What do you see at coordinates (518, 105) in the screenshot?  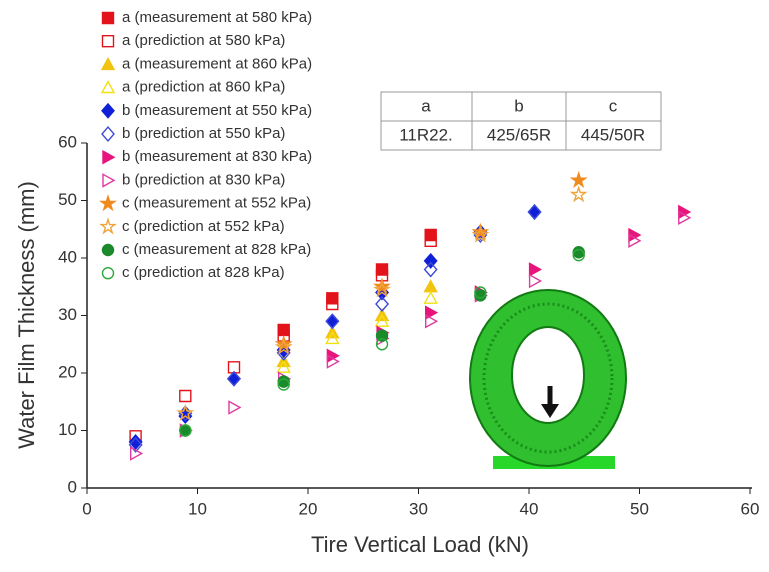 I see `table-header: b` at bounding box center [518, 105].